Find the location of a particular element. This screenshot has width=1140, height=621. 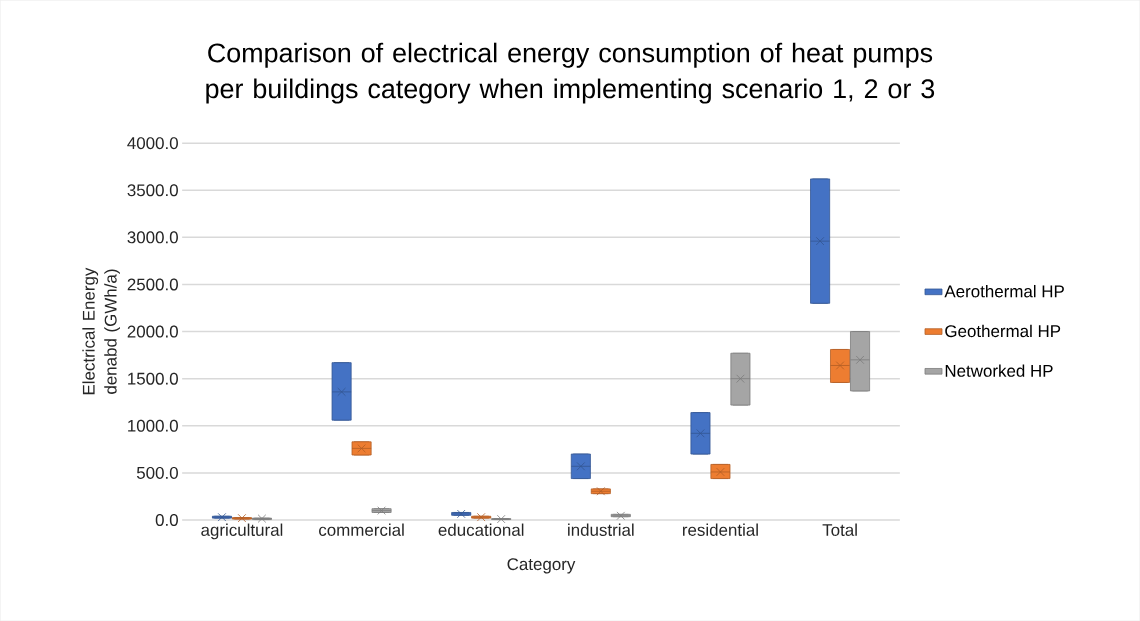

y-tick-label: 0.0 is located at coordinates (166, 519).